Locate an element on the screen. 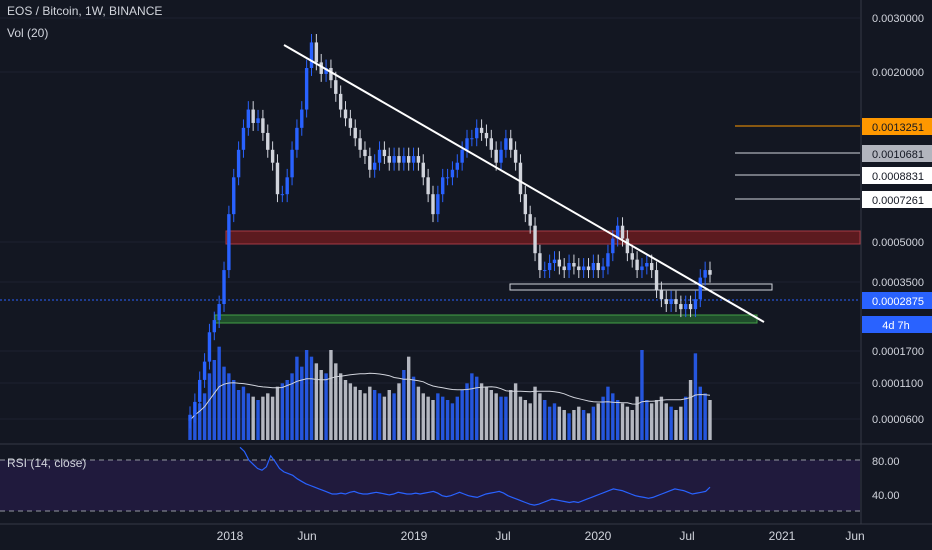 The height and width of the screenshot is (550, 932). price-tick: 0.0001100 is located at coordinates (897, 384).